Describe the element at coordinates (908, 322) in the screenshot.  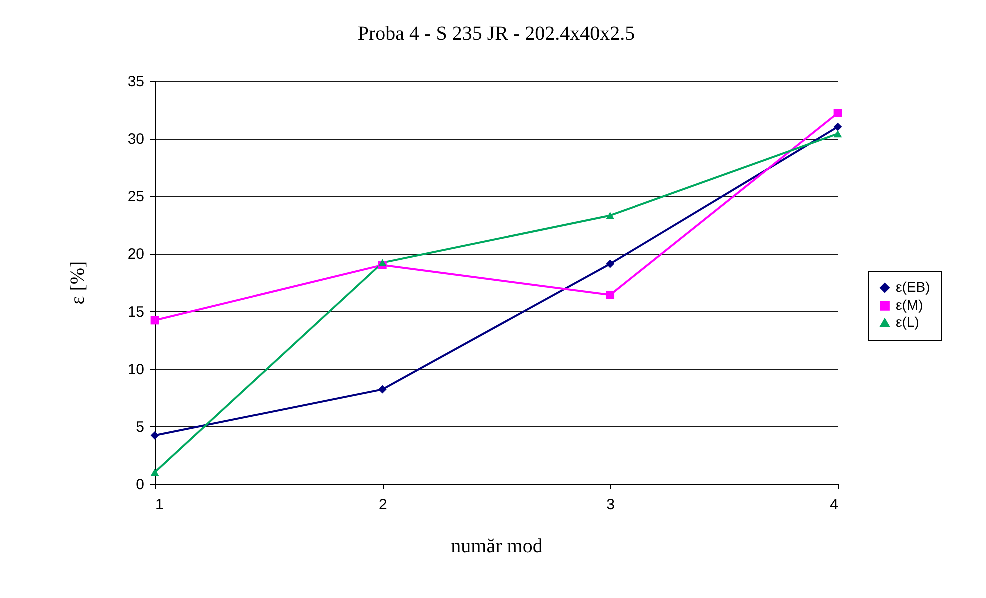
I see `legend-label: ε(L)` at that location.